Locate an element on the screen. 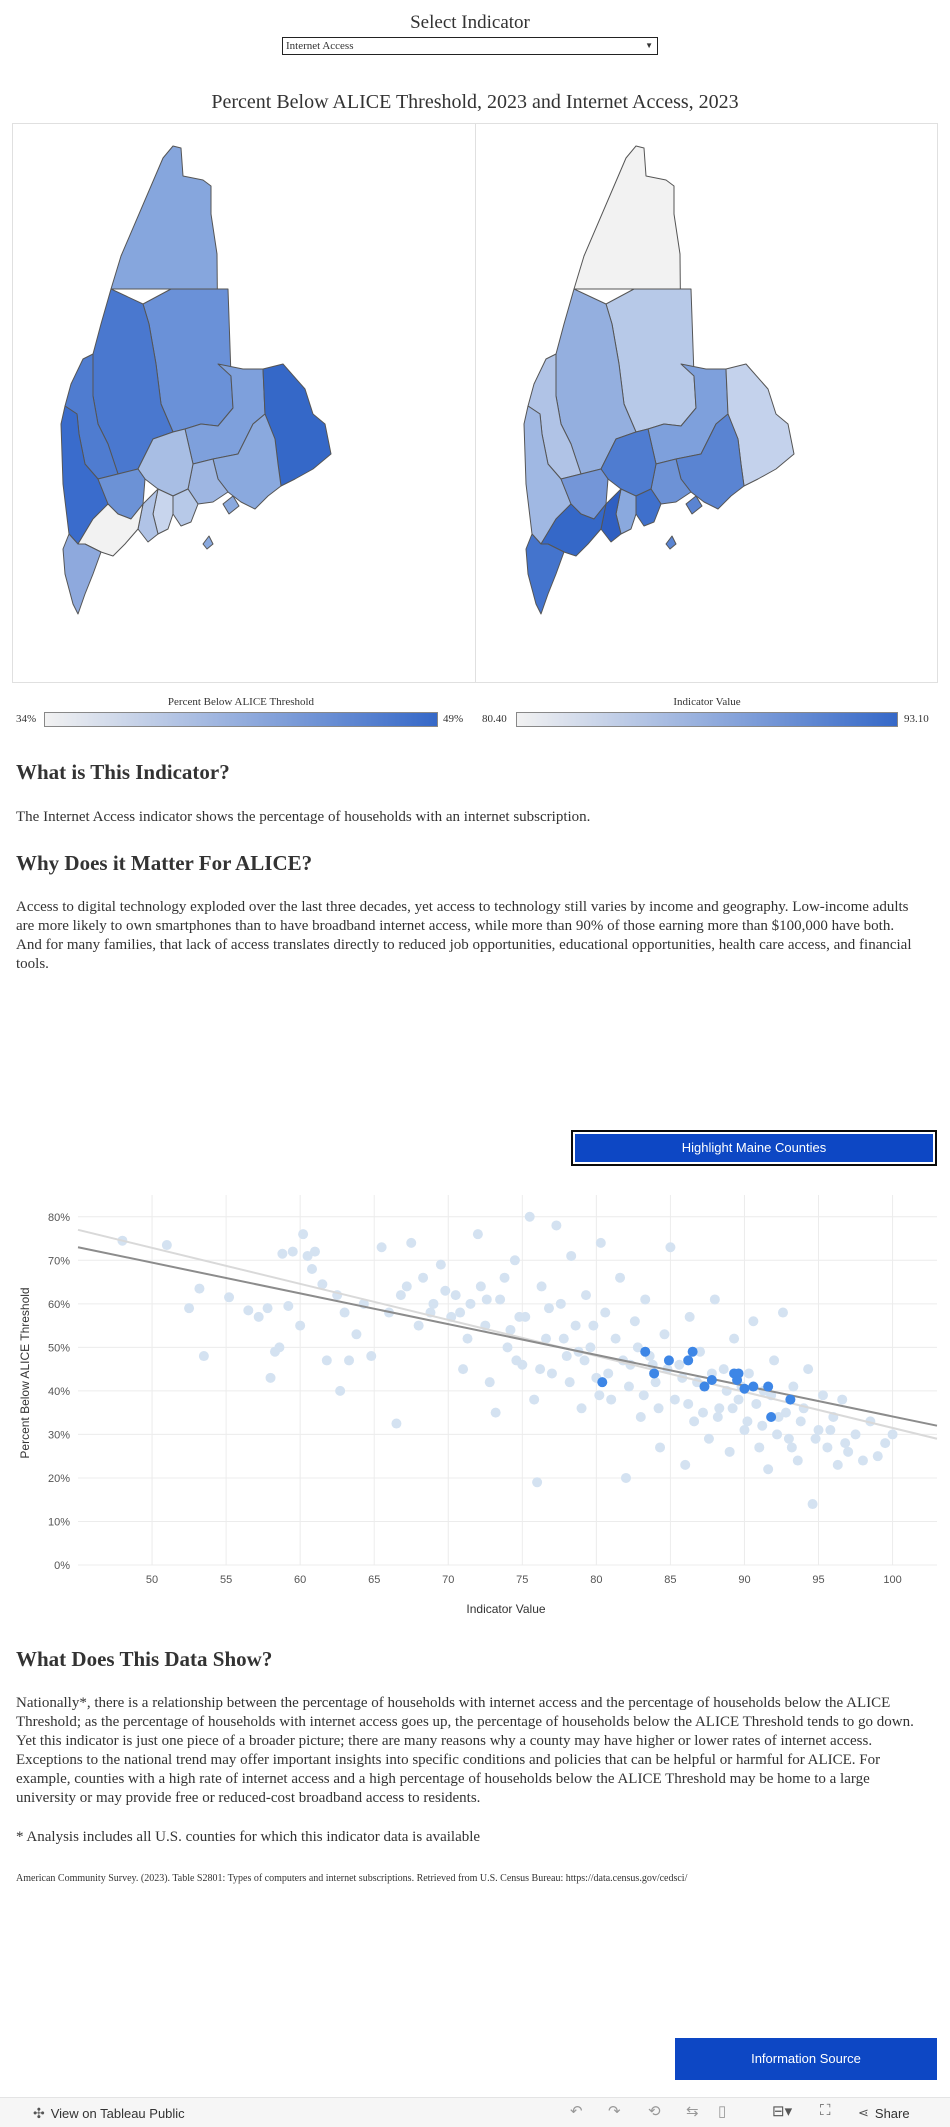  presentation-icon: ⊟▾ is located at coordinates (782, 2111).